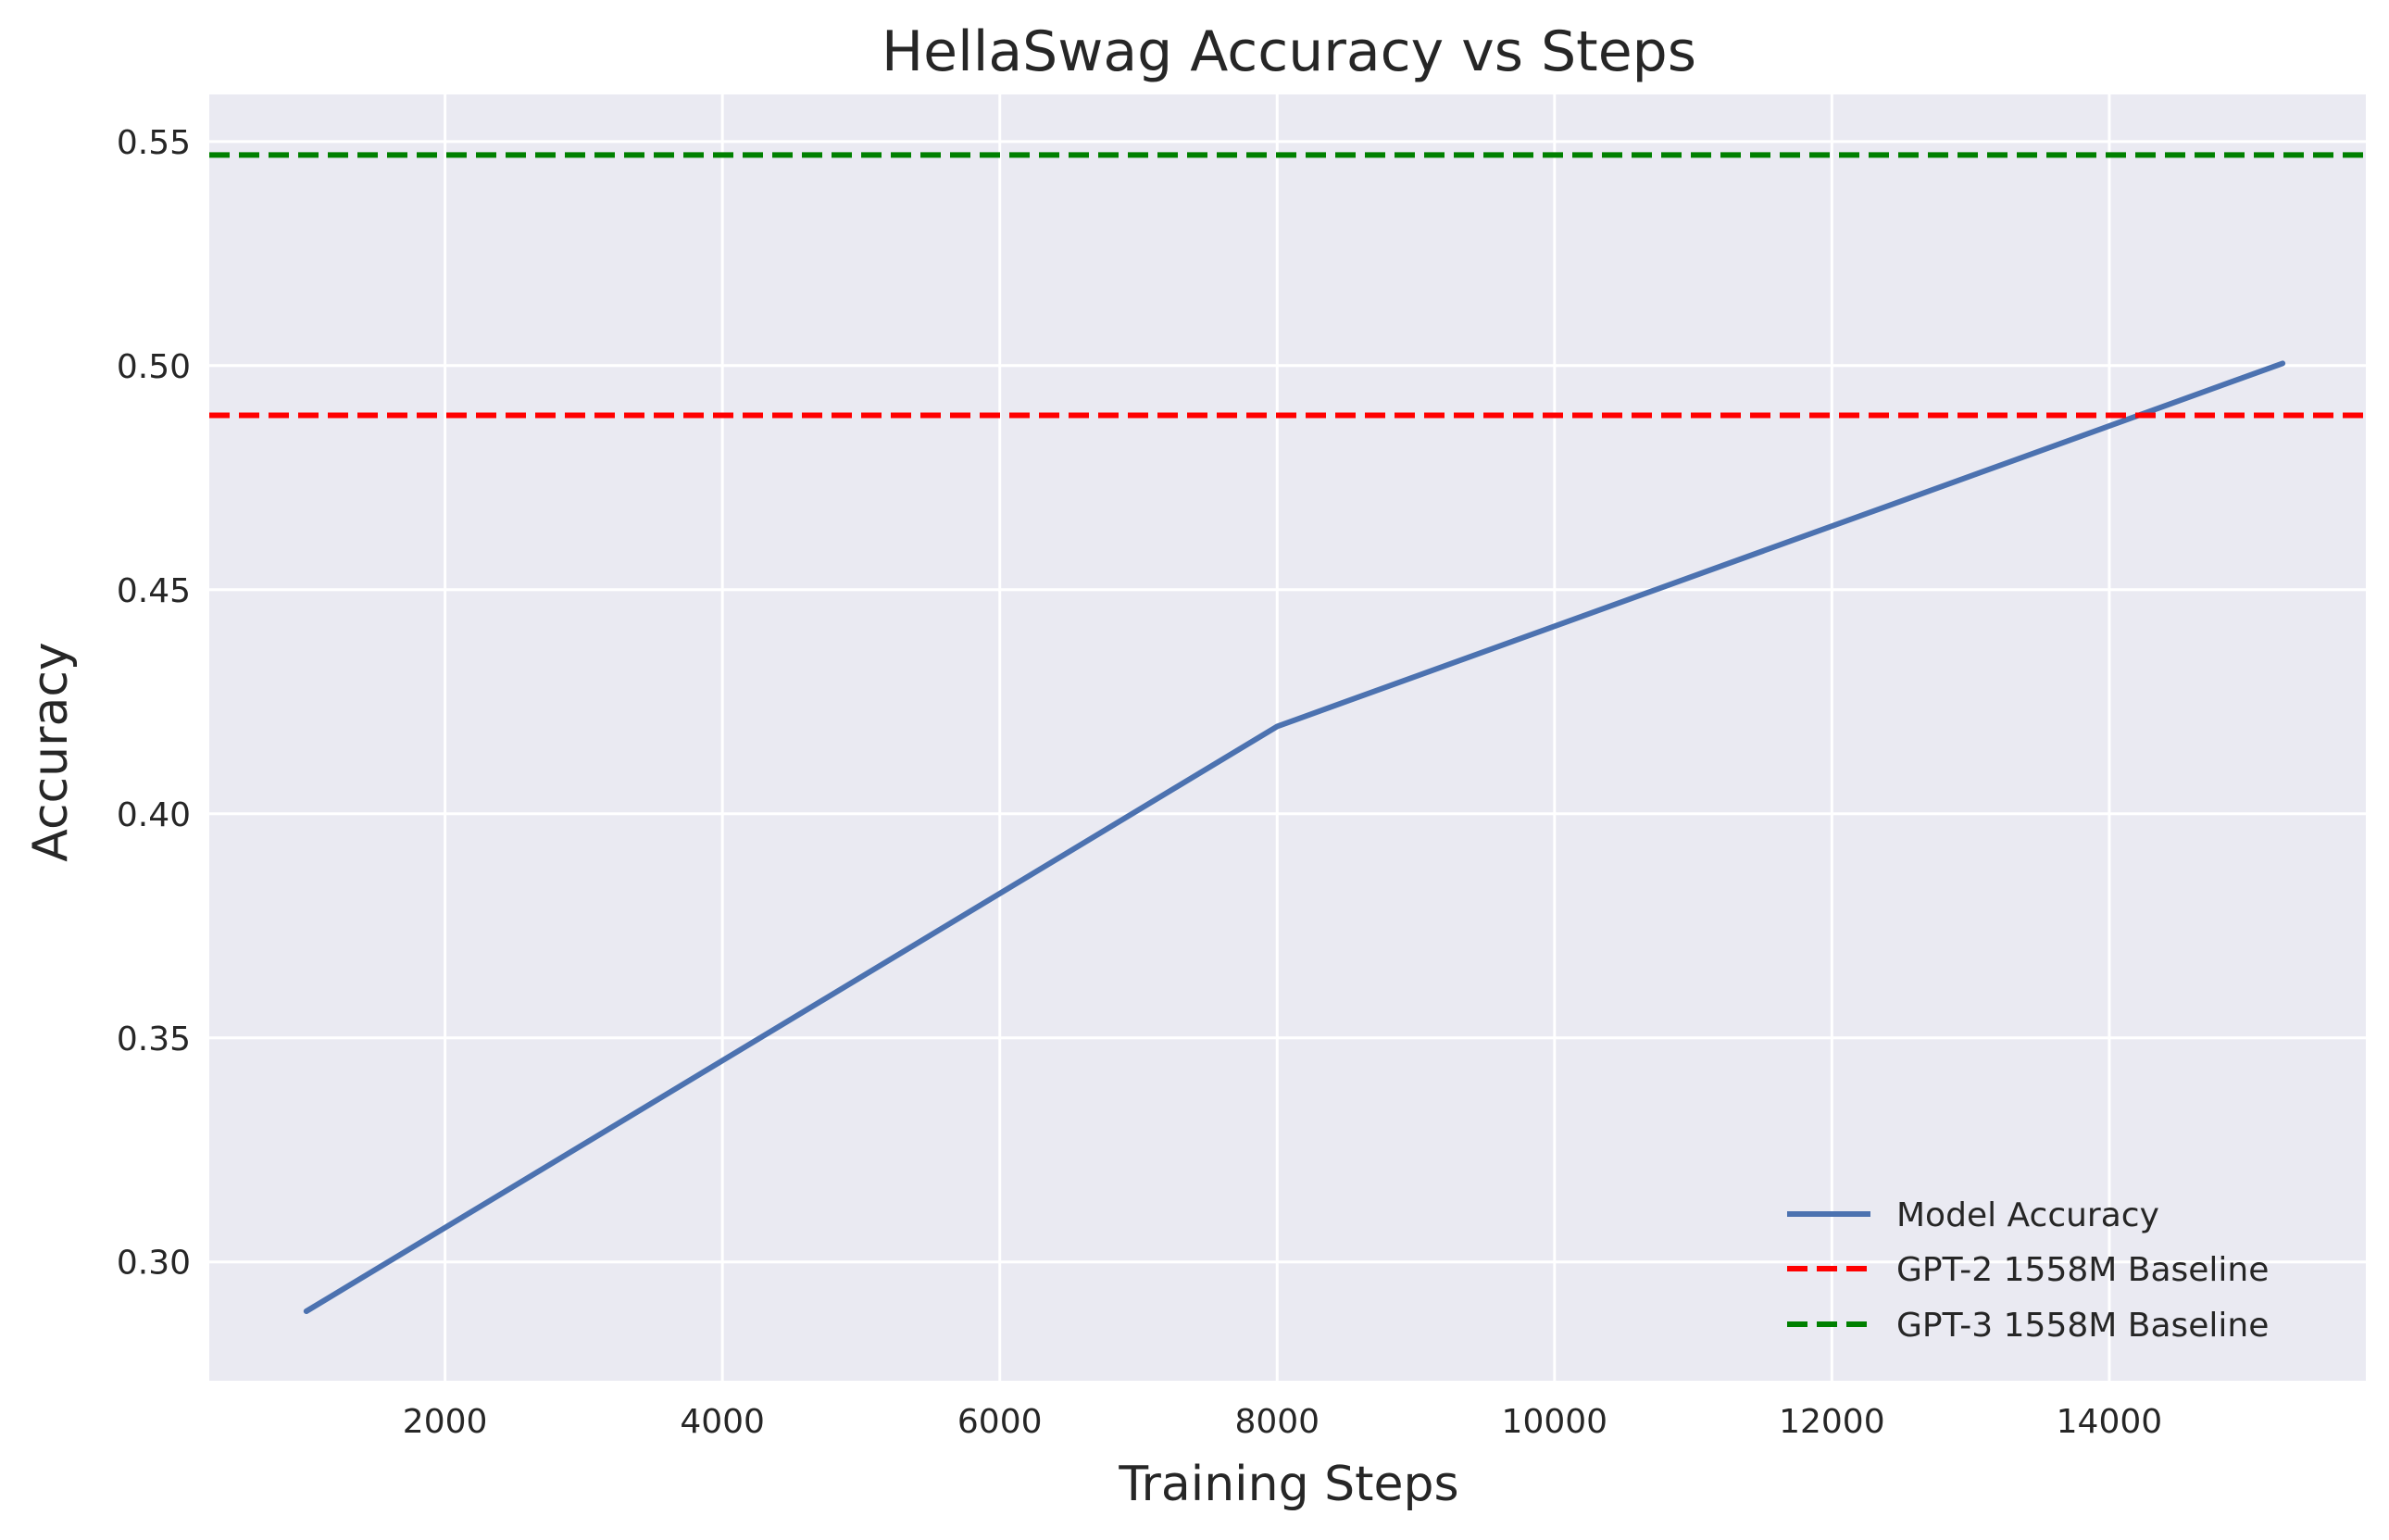 This screenshot has height=1540, width=2389. What do you see at coordinates (154, 815) in the screenshot?
I see `y-tick-label: 0.40` at bounding box center [154, 815].